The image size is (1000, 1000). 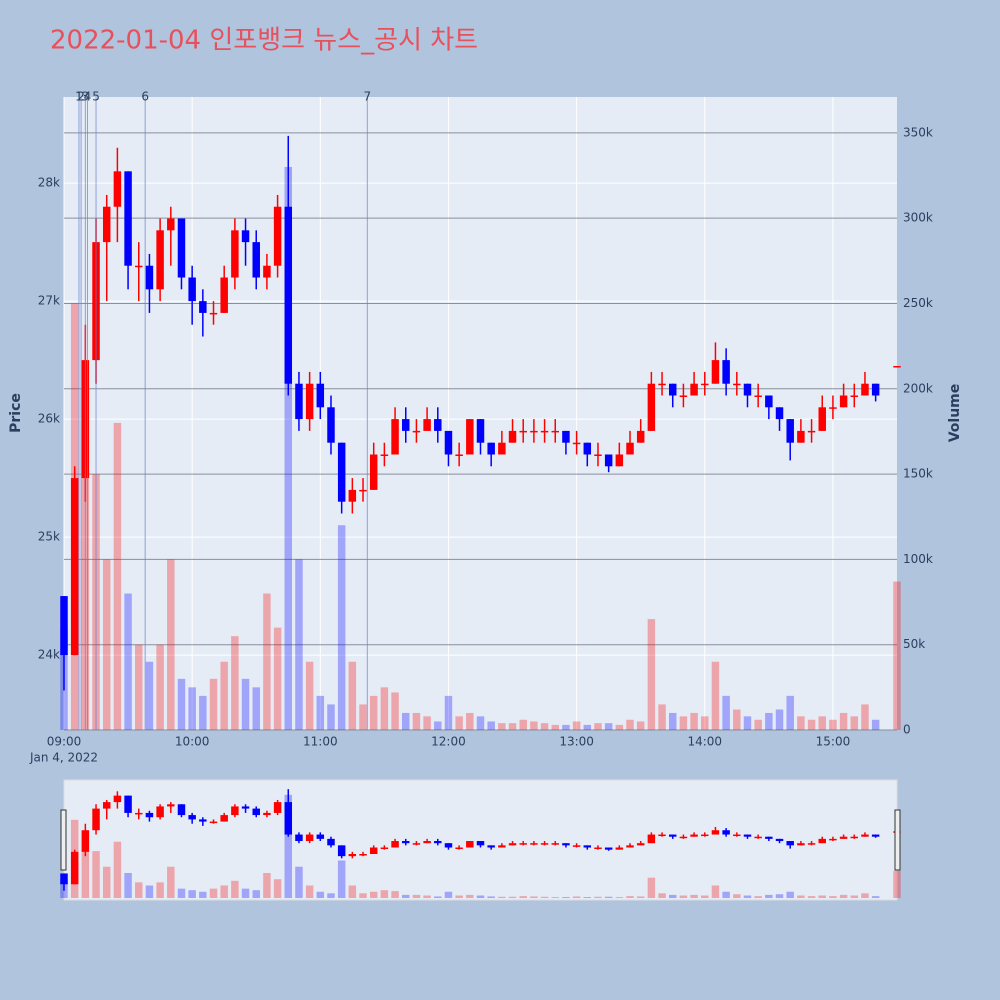 What do you see at coordinates (49, 183) in the screenshot?
I see `y-tick-label: 28k` at bounding box center [49, 183].